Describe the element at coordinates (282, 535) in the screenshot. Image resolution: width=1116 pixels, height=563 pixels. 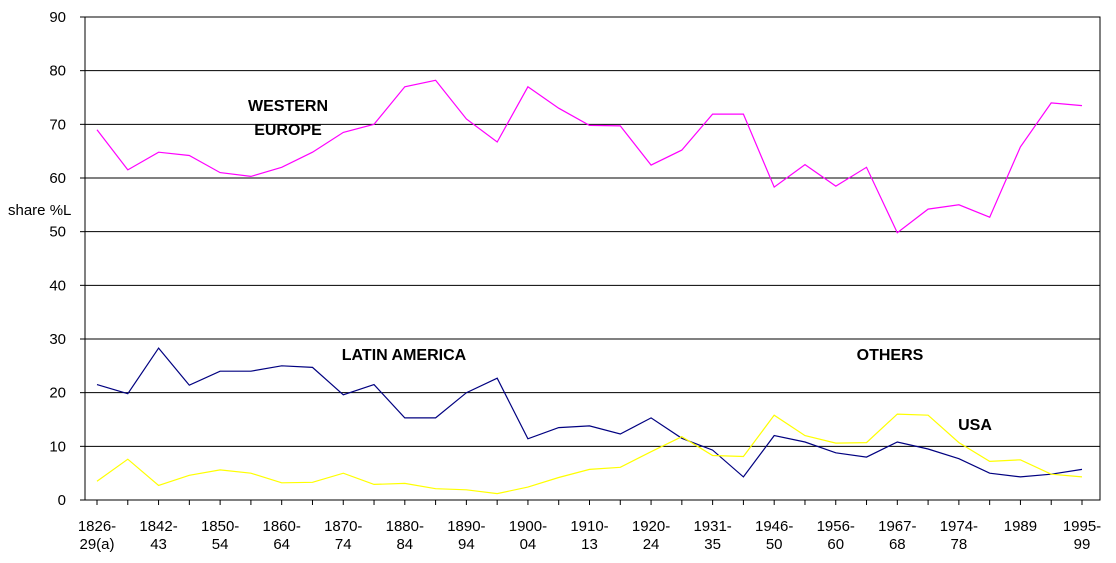
I see `x-tick-label: 1860-64` at that location.